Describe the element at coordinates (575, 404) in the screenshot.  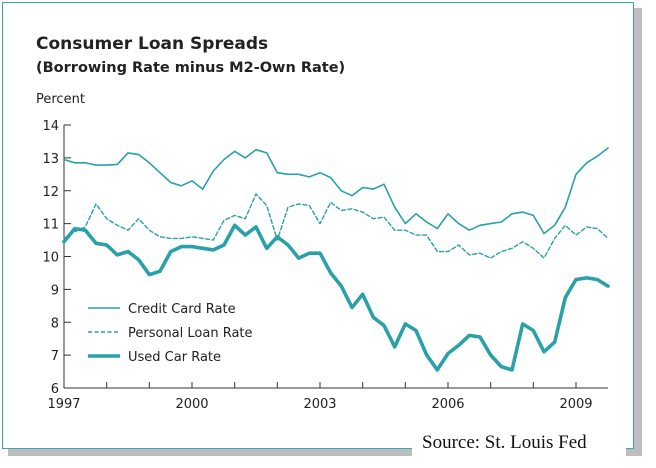
I see `x-tick-label: 2009` at that location.